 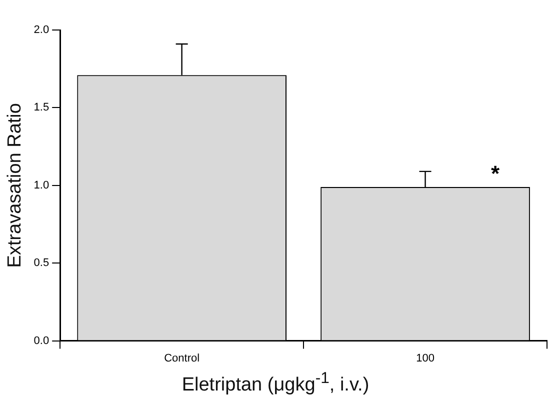 What do you see at coordinates (275, 383) in the screenshot?
I see `x-axis-title: Eletriptan (μgkg$^{-1}$, i.v.)` at bounding box center [275, 383].